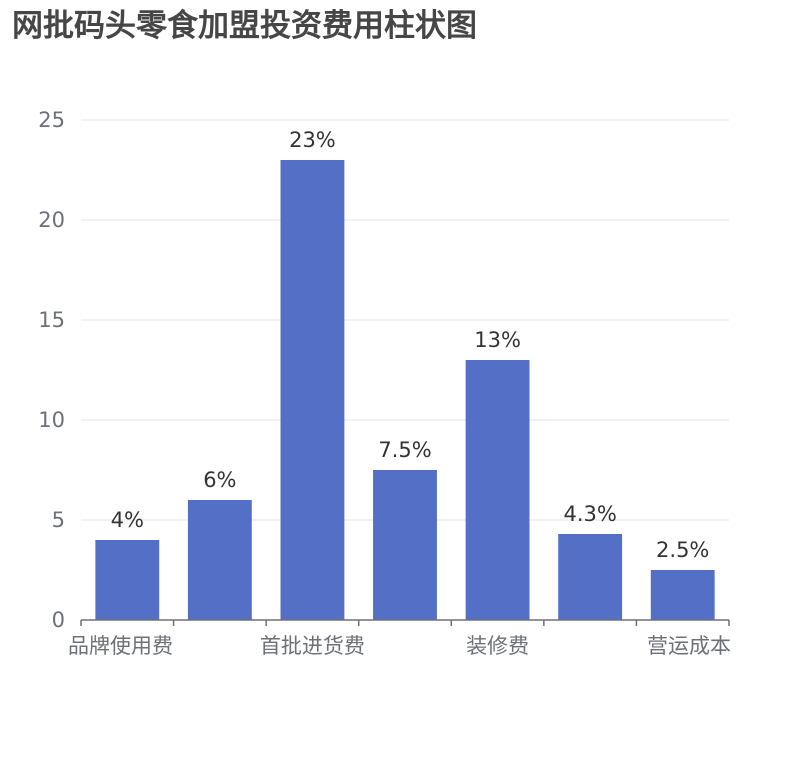  What do you see at coordinates (58, 520) in the screenshot?
I see `y-tick-label: 5` at bounding box center [58, 520].